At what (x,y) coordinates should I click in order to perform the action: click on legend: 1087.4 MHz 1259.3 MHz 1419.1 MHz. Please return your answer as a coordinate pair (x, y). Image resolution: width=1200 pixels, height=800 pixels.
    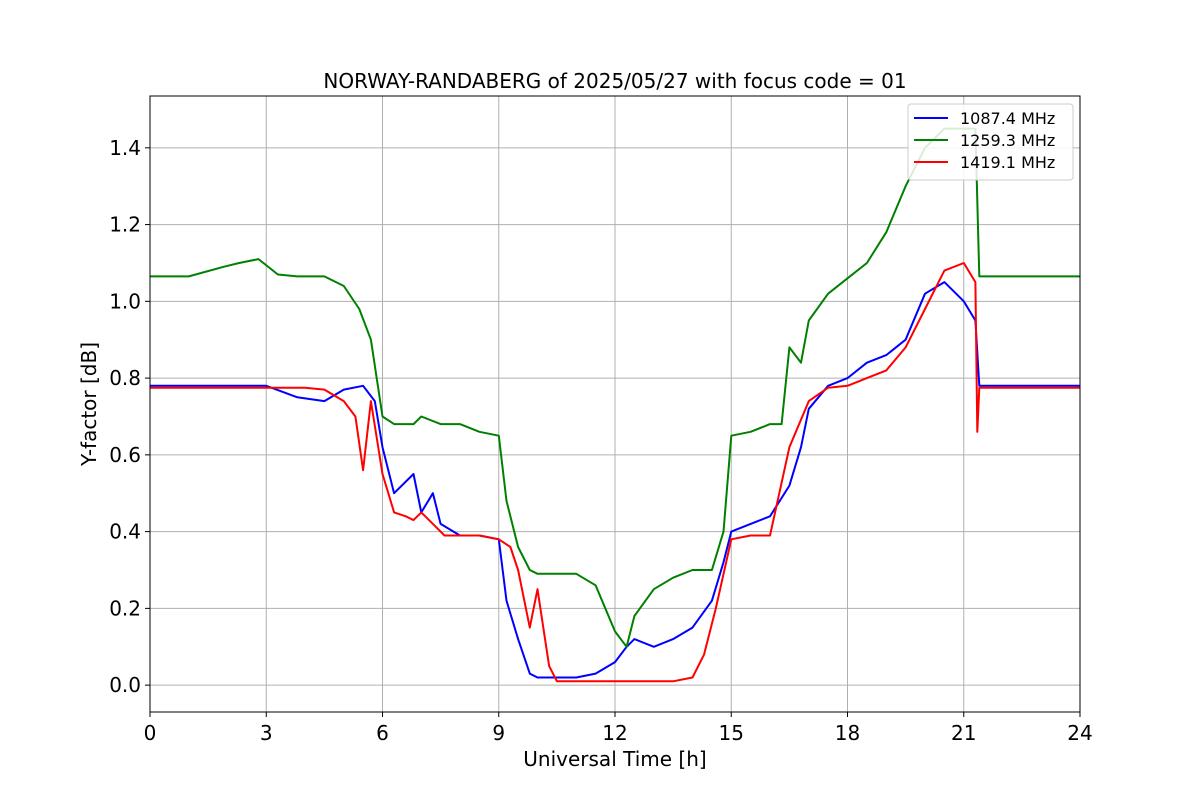
    Looking at the image, I should click on (990, 142).